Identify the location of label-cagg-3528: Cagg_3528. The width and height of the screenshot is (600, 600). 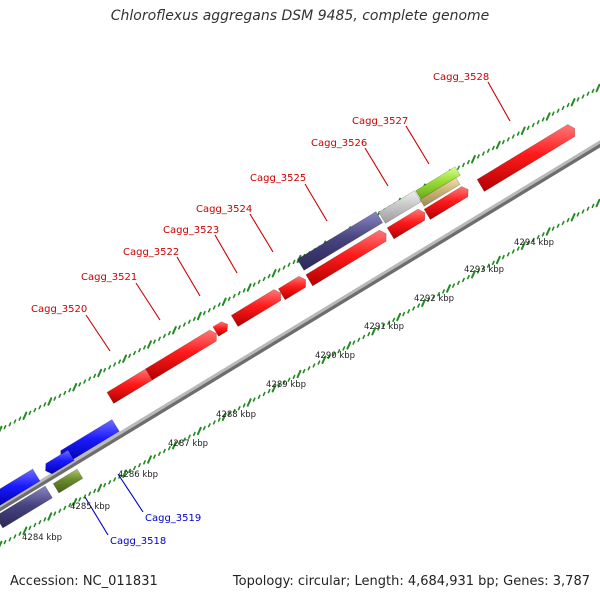
(461, 77).